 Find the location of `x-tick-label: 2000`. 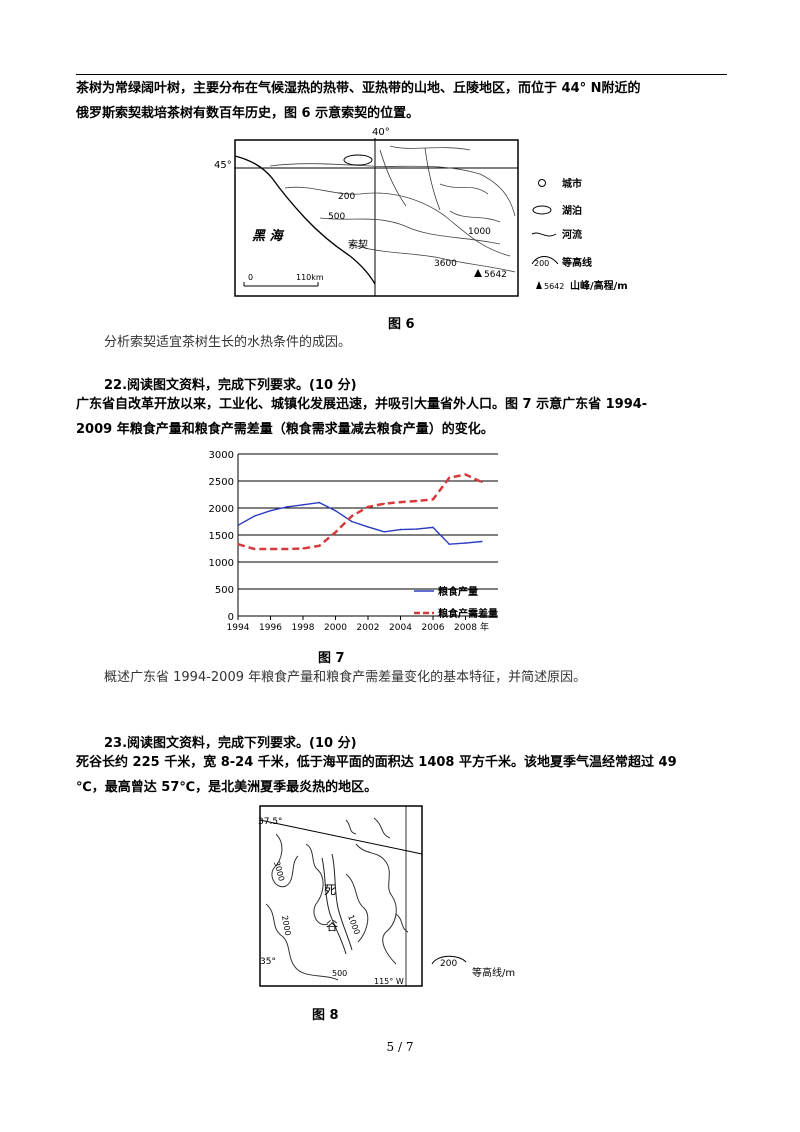

x-tick-label: 2000 is located at coordinates (335, 628).